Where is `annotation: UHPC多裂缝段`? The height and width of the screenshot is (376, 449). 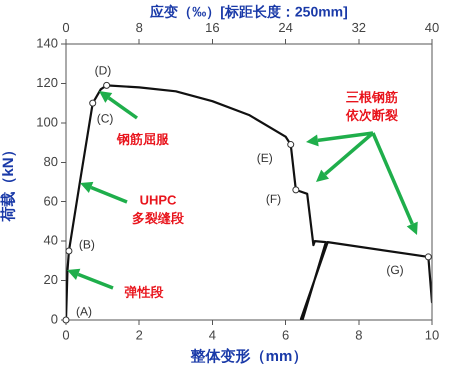 annotation: UHPC多裂缝段 is located at coordinates (158, 209).